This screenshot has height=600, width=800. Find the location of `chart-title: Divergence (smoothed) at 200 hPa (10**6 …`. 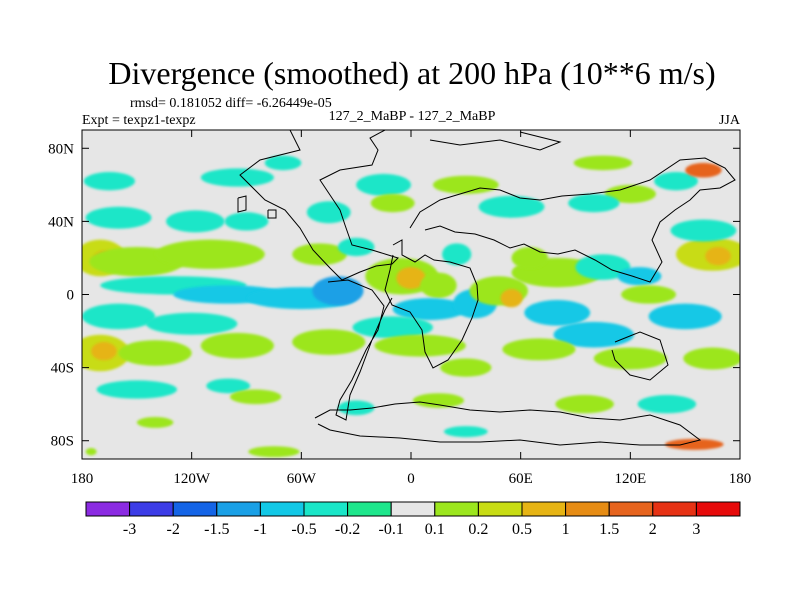

chart-title: Divergence (smoothed) at 200 hPa (10**6 … is located at coordinates (411, 73).